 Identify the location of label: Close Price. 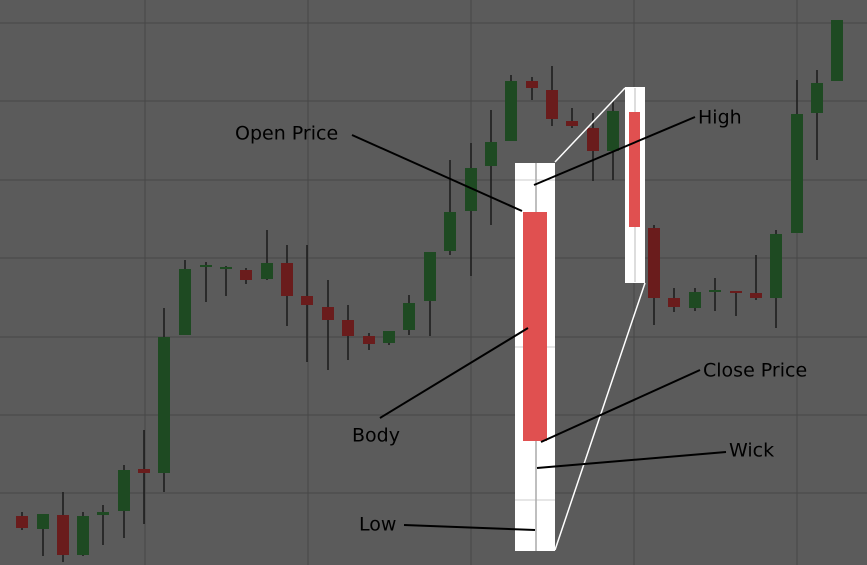
(755, 371).